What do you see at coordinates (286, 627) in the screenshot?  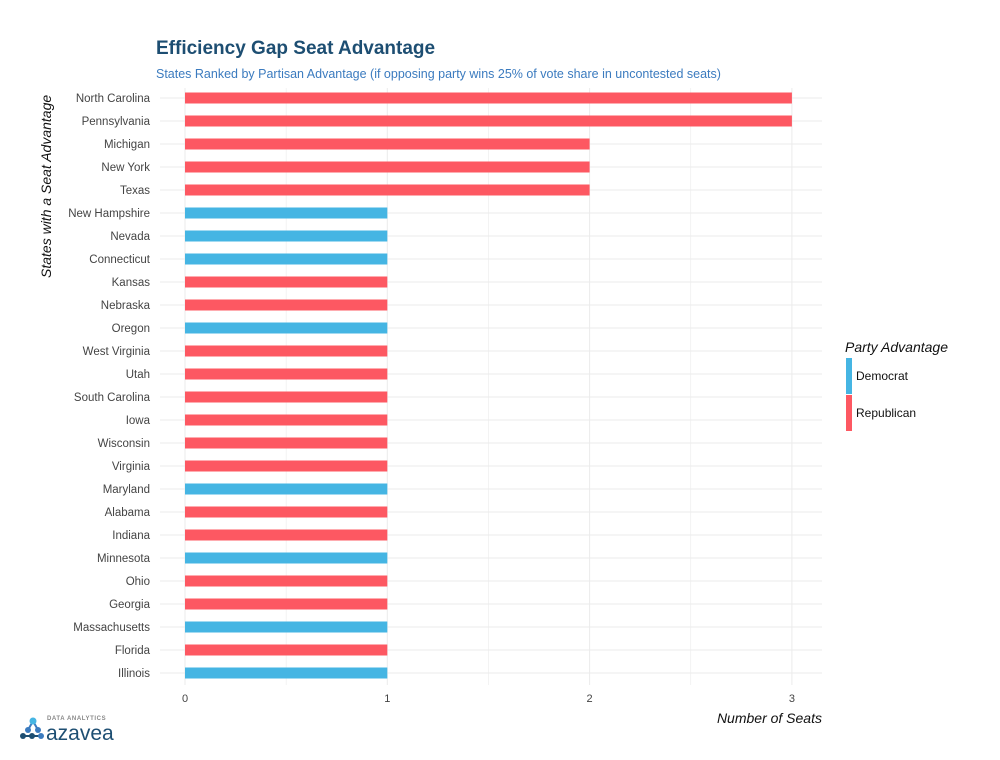 I see `bar-massachusetts` at bounding box center [286, 627].